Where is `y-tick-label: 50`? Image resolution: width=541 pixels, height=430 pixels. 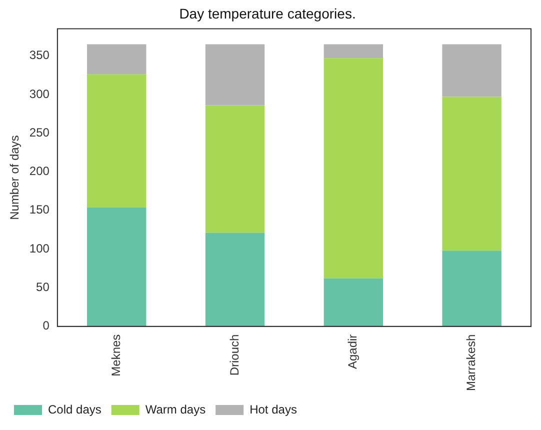 y-tick-label: 50 is located at coordinates (43, 287).